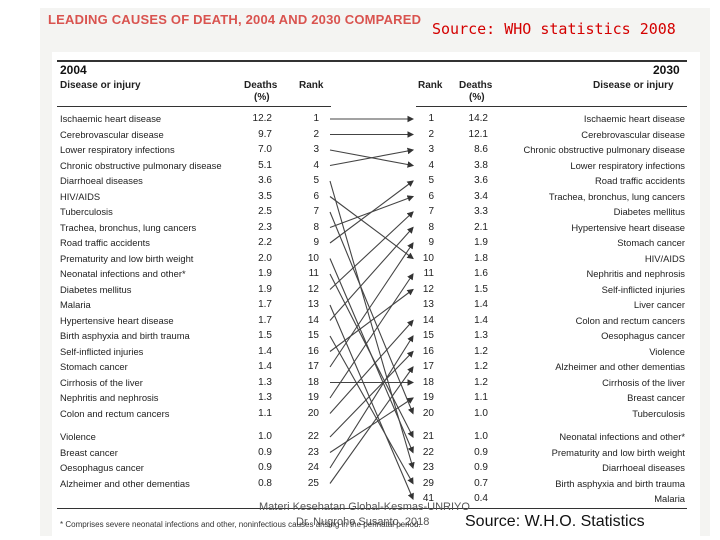 The image size is (720, 540). I want to click on right-deaths: 14.2, so click(478, 118).